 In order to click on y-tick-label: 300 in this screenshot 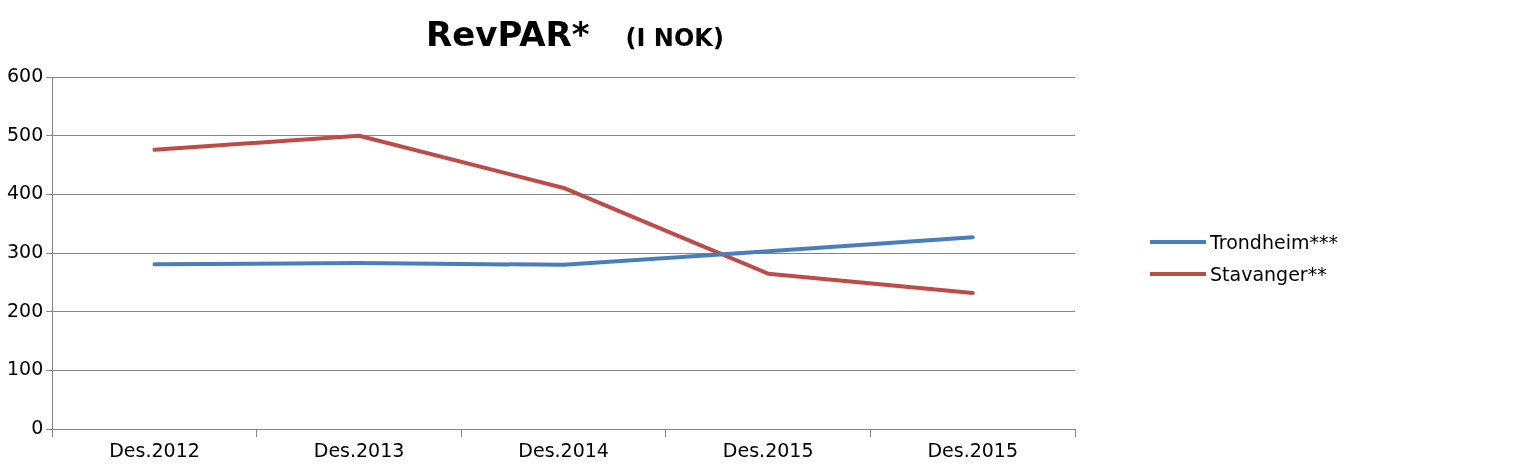, I will do `click(25, 251)`.